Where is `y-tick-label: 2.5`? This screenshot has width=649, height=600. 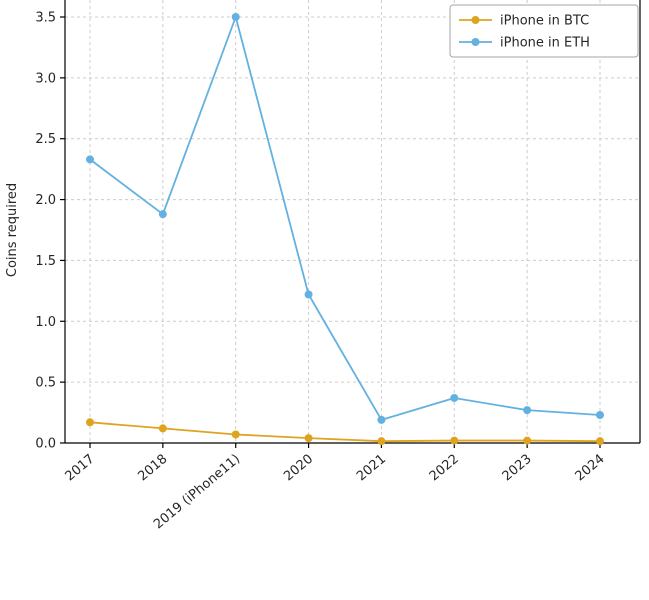 y-tick-label: 2.5 is located at coordinates (45, 139).